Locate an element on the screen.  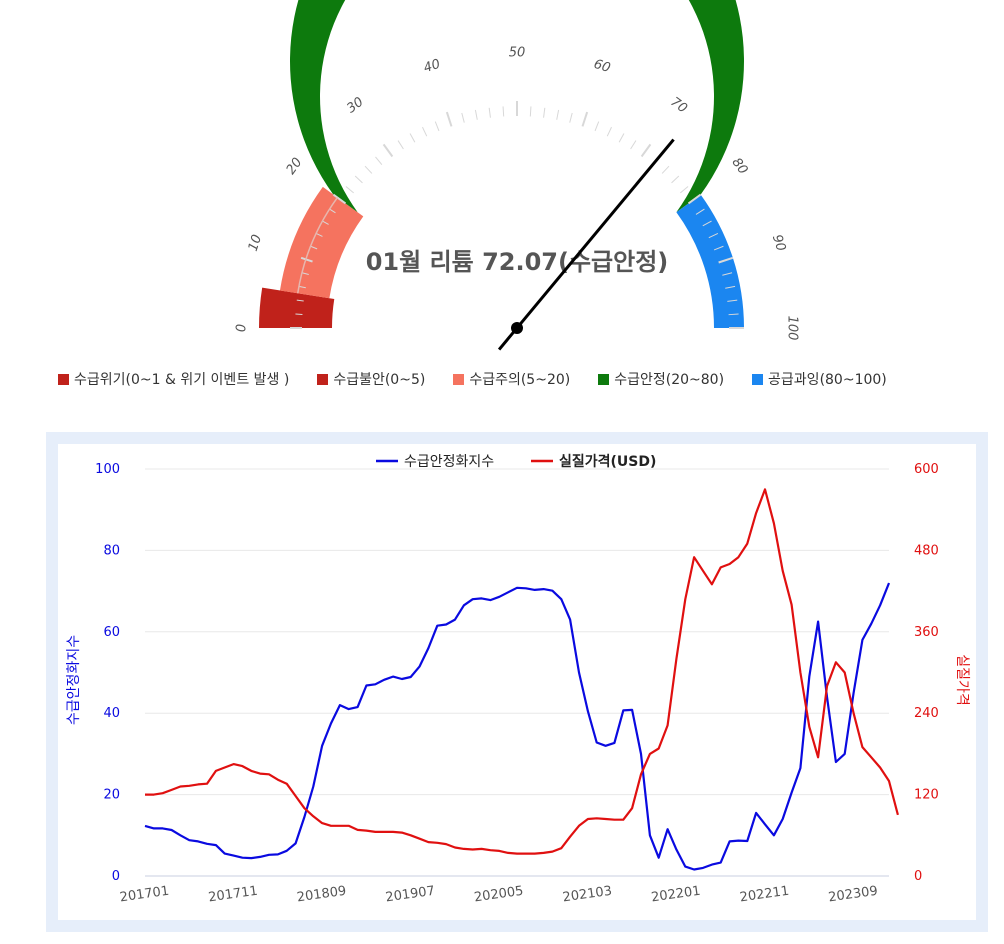
legend-label: 수급주의(5~20) is located at coordinates (520, 380).